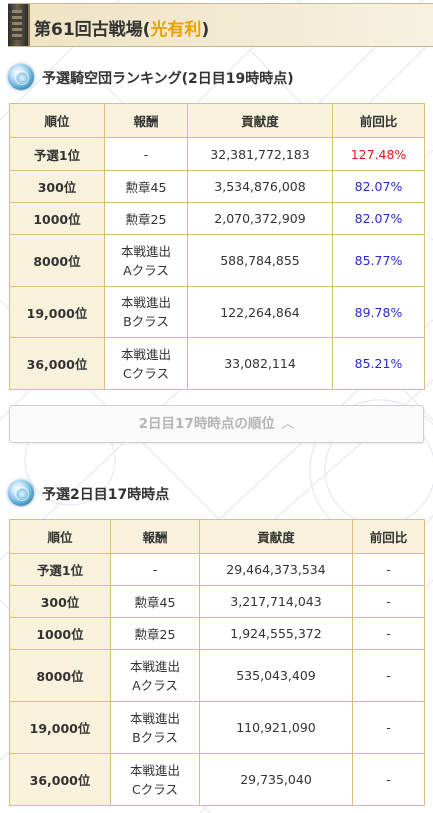 The width and height of the screenshot is (433, 813). What do you see at coordinates (378, 260) in the screenshot?
I see `ratio-cell: 85.77%` at bounding box center [378, 260].